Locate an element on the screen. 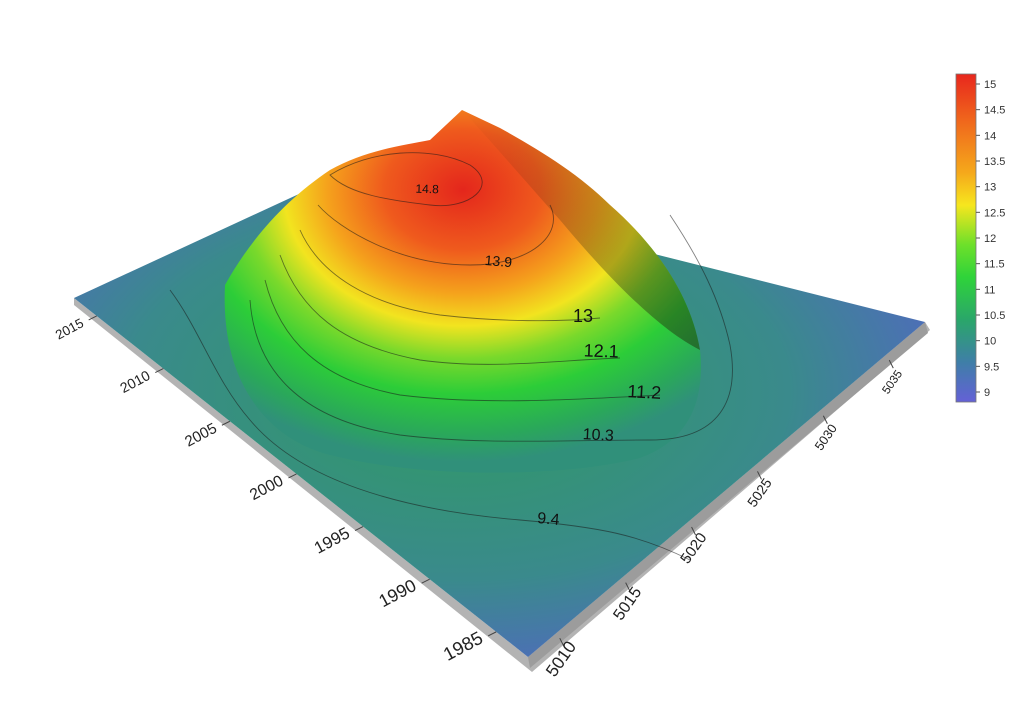  surface-shadow is located at coordinates (581, 230).